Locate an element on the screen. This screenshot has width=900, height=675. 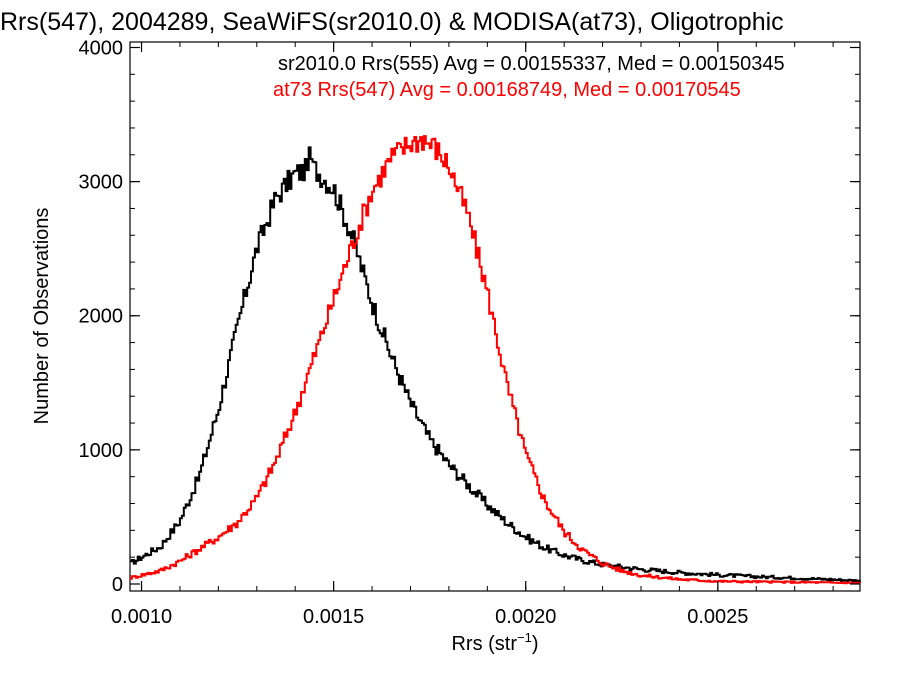
x-tick-label: 0.0020 is located at coordinates (525, 617).